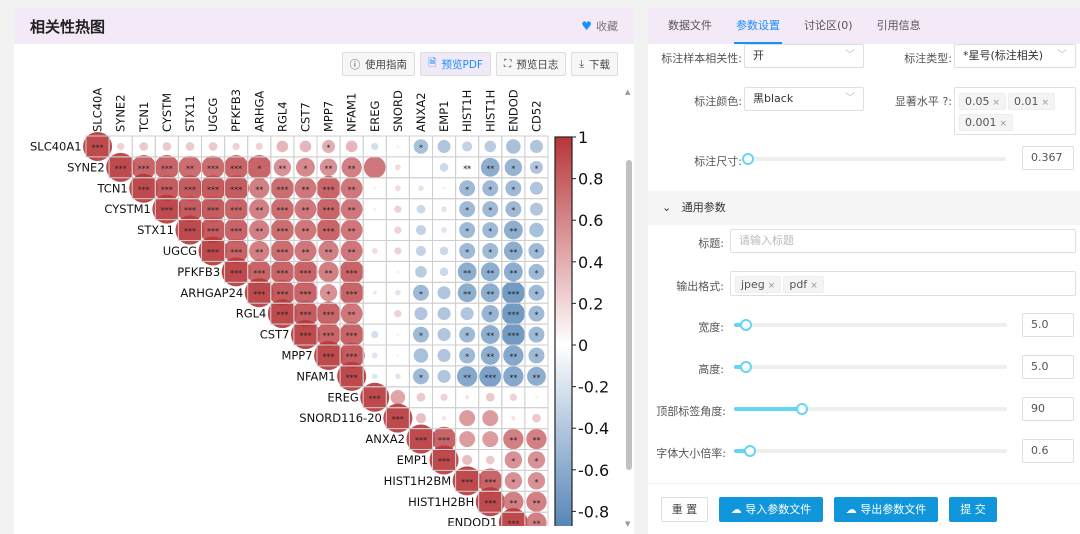 This screenshot has height=534, width=1080. I want to click on row-label: PFKFB3, so click(198, 272).